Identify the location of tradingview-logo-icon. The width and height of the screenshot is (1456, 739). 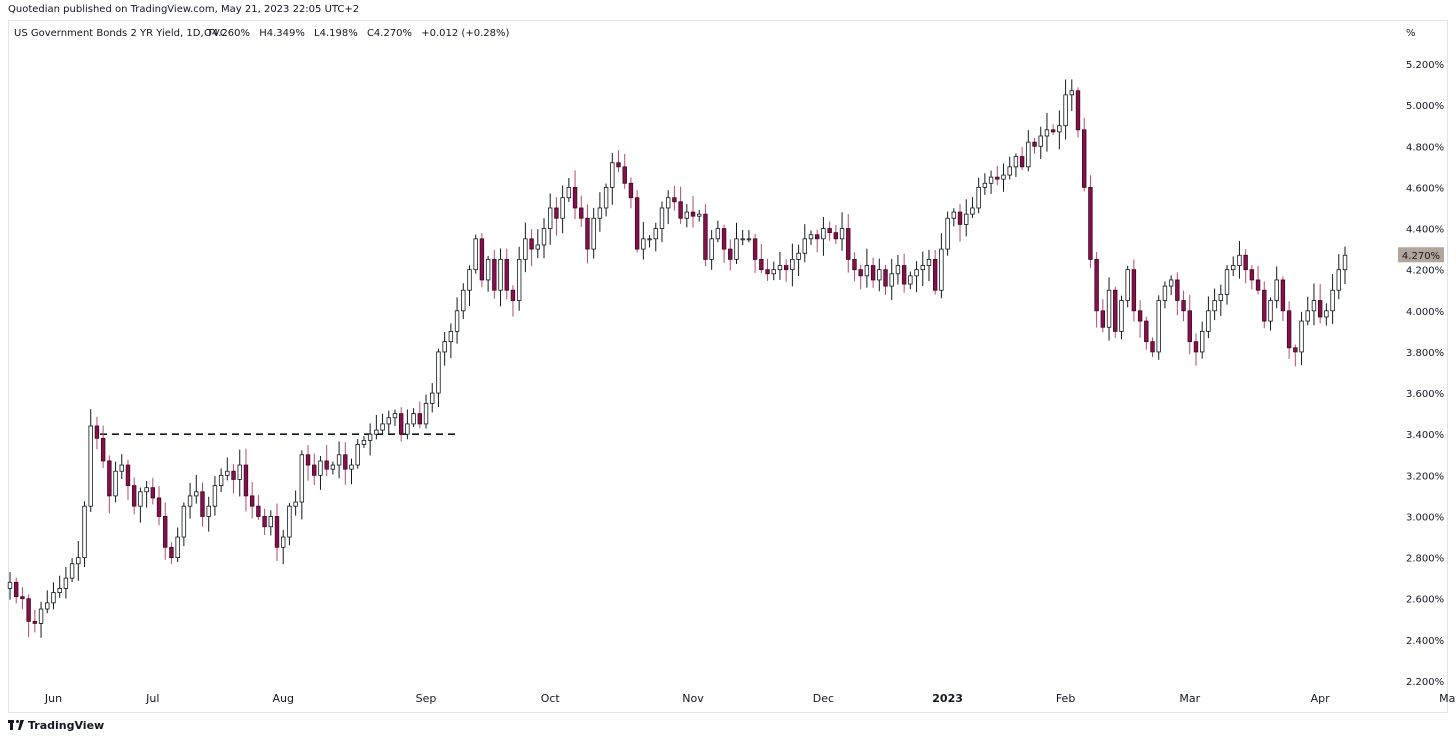
(16, 725).